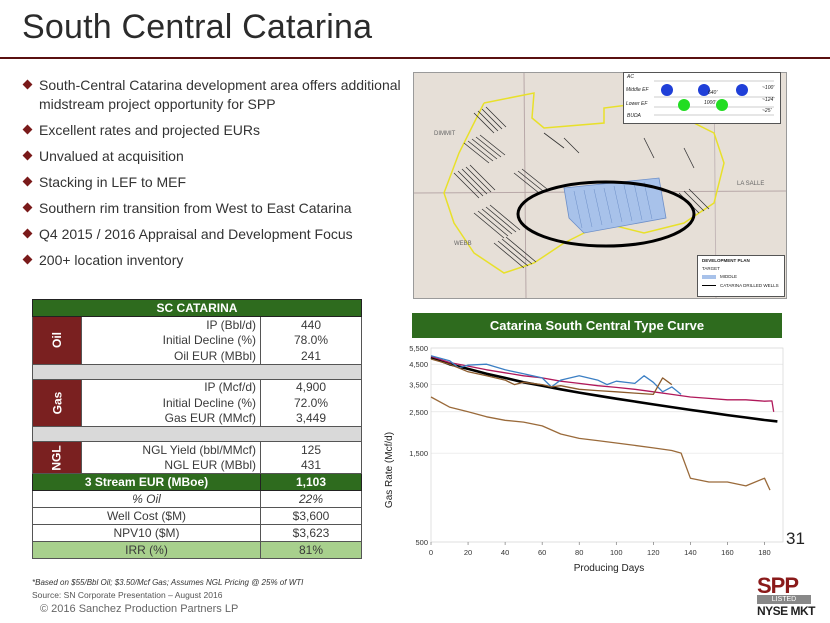  What do you see at coordinates (630, 77) in the screenshot?
I see `inset-label-ac: AC` at bounding box center [630, 77].